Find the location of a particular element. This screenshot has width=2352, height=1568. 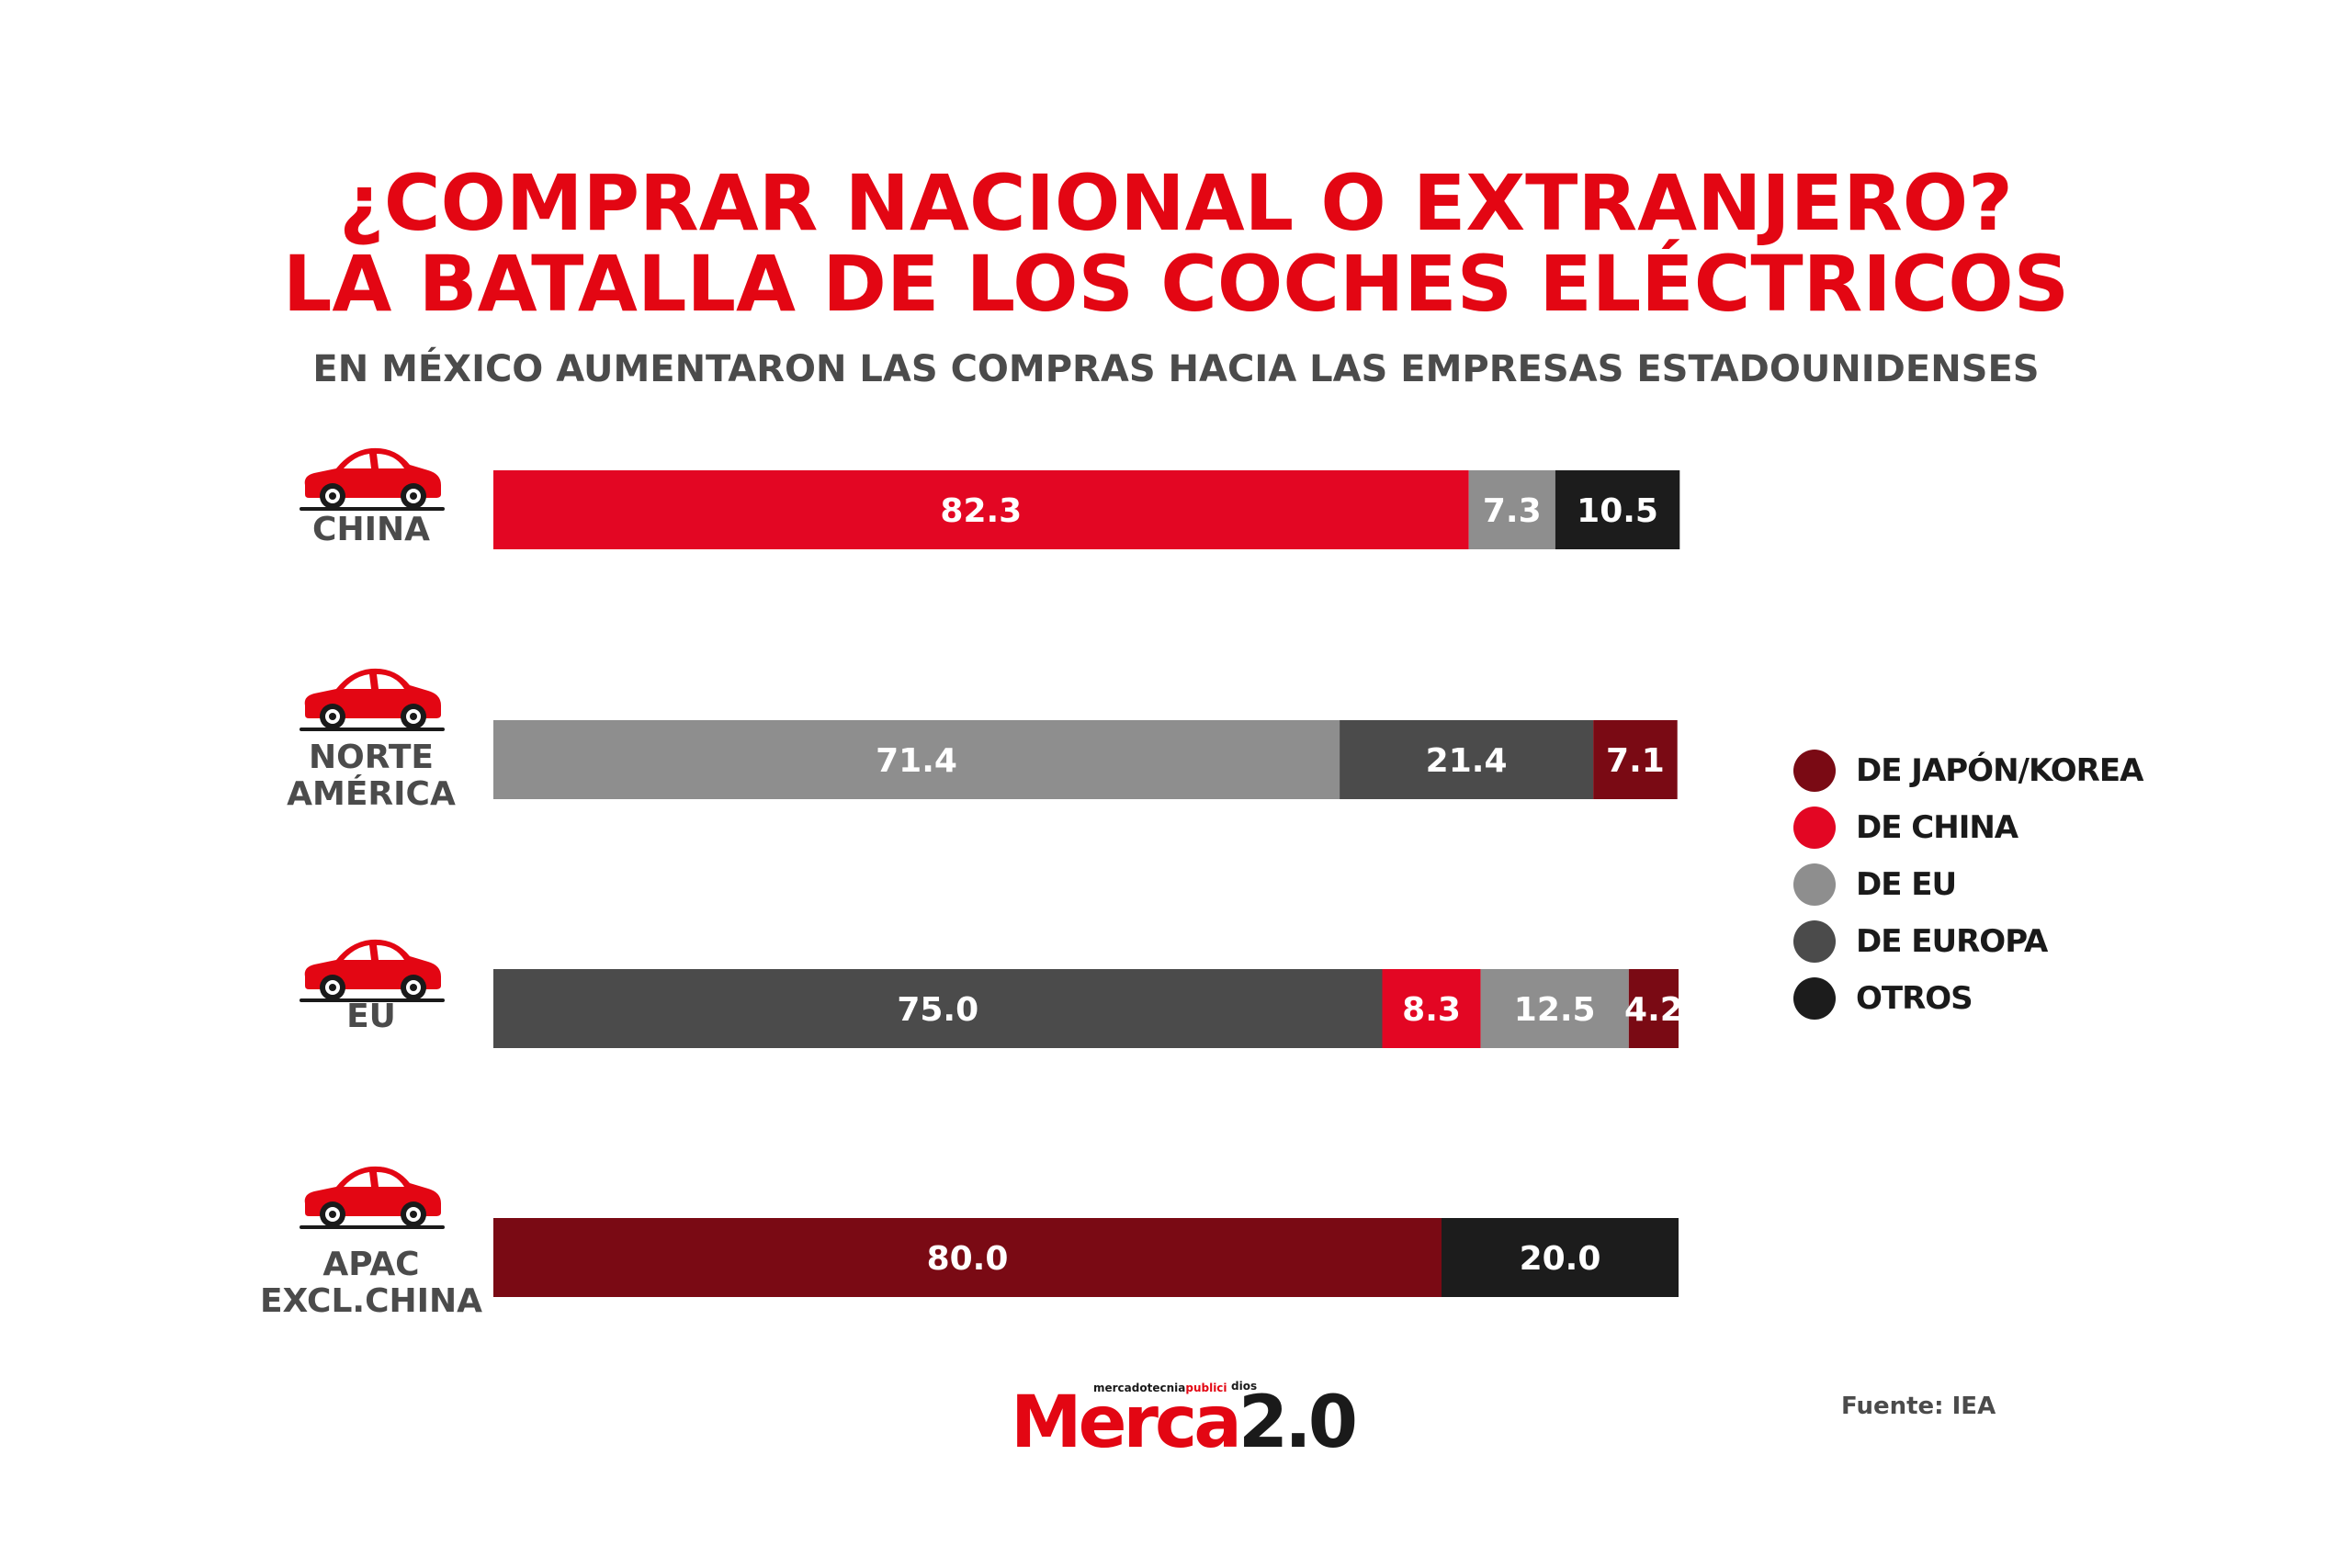

data-label: 21.4 is located at coordinates (1467, 761).